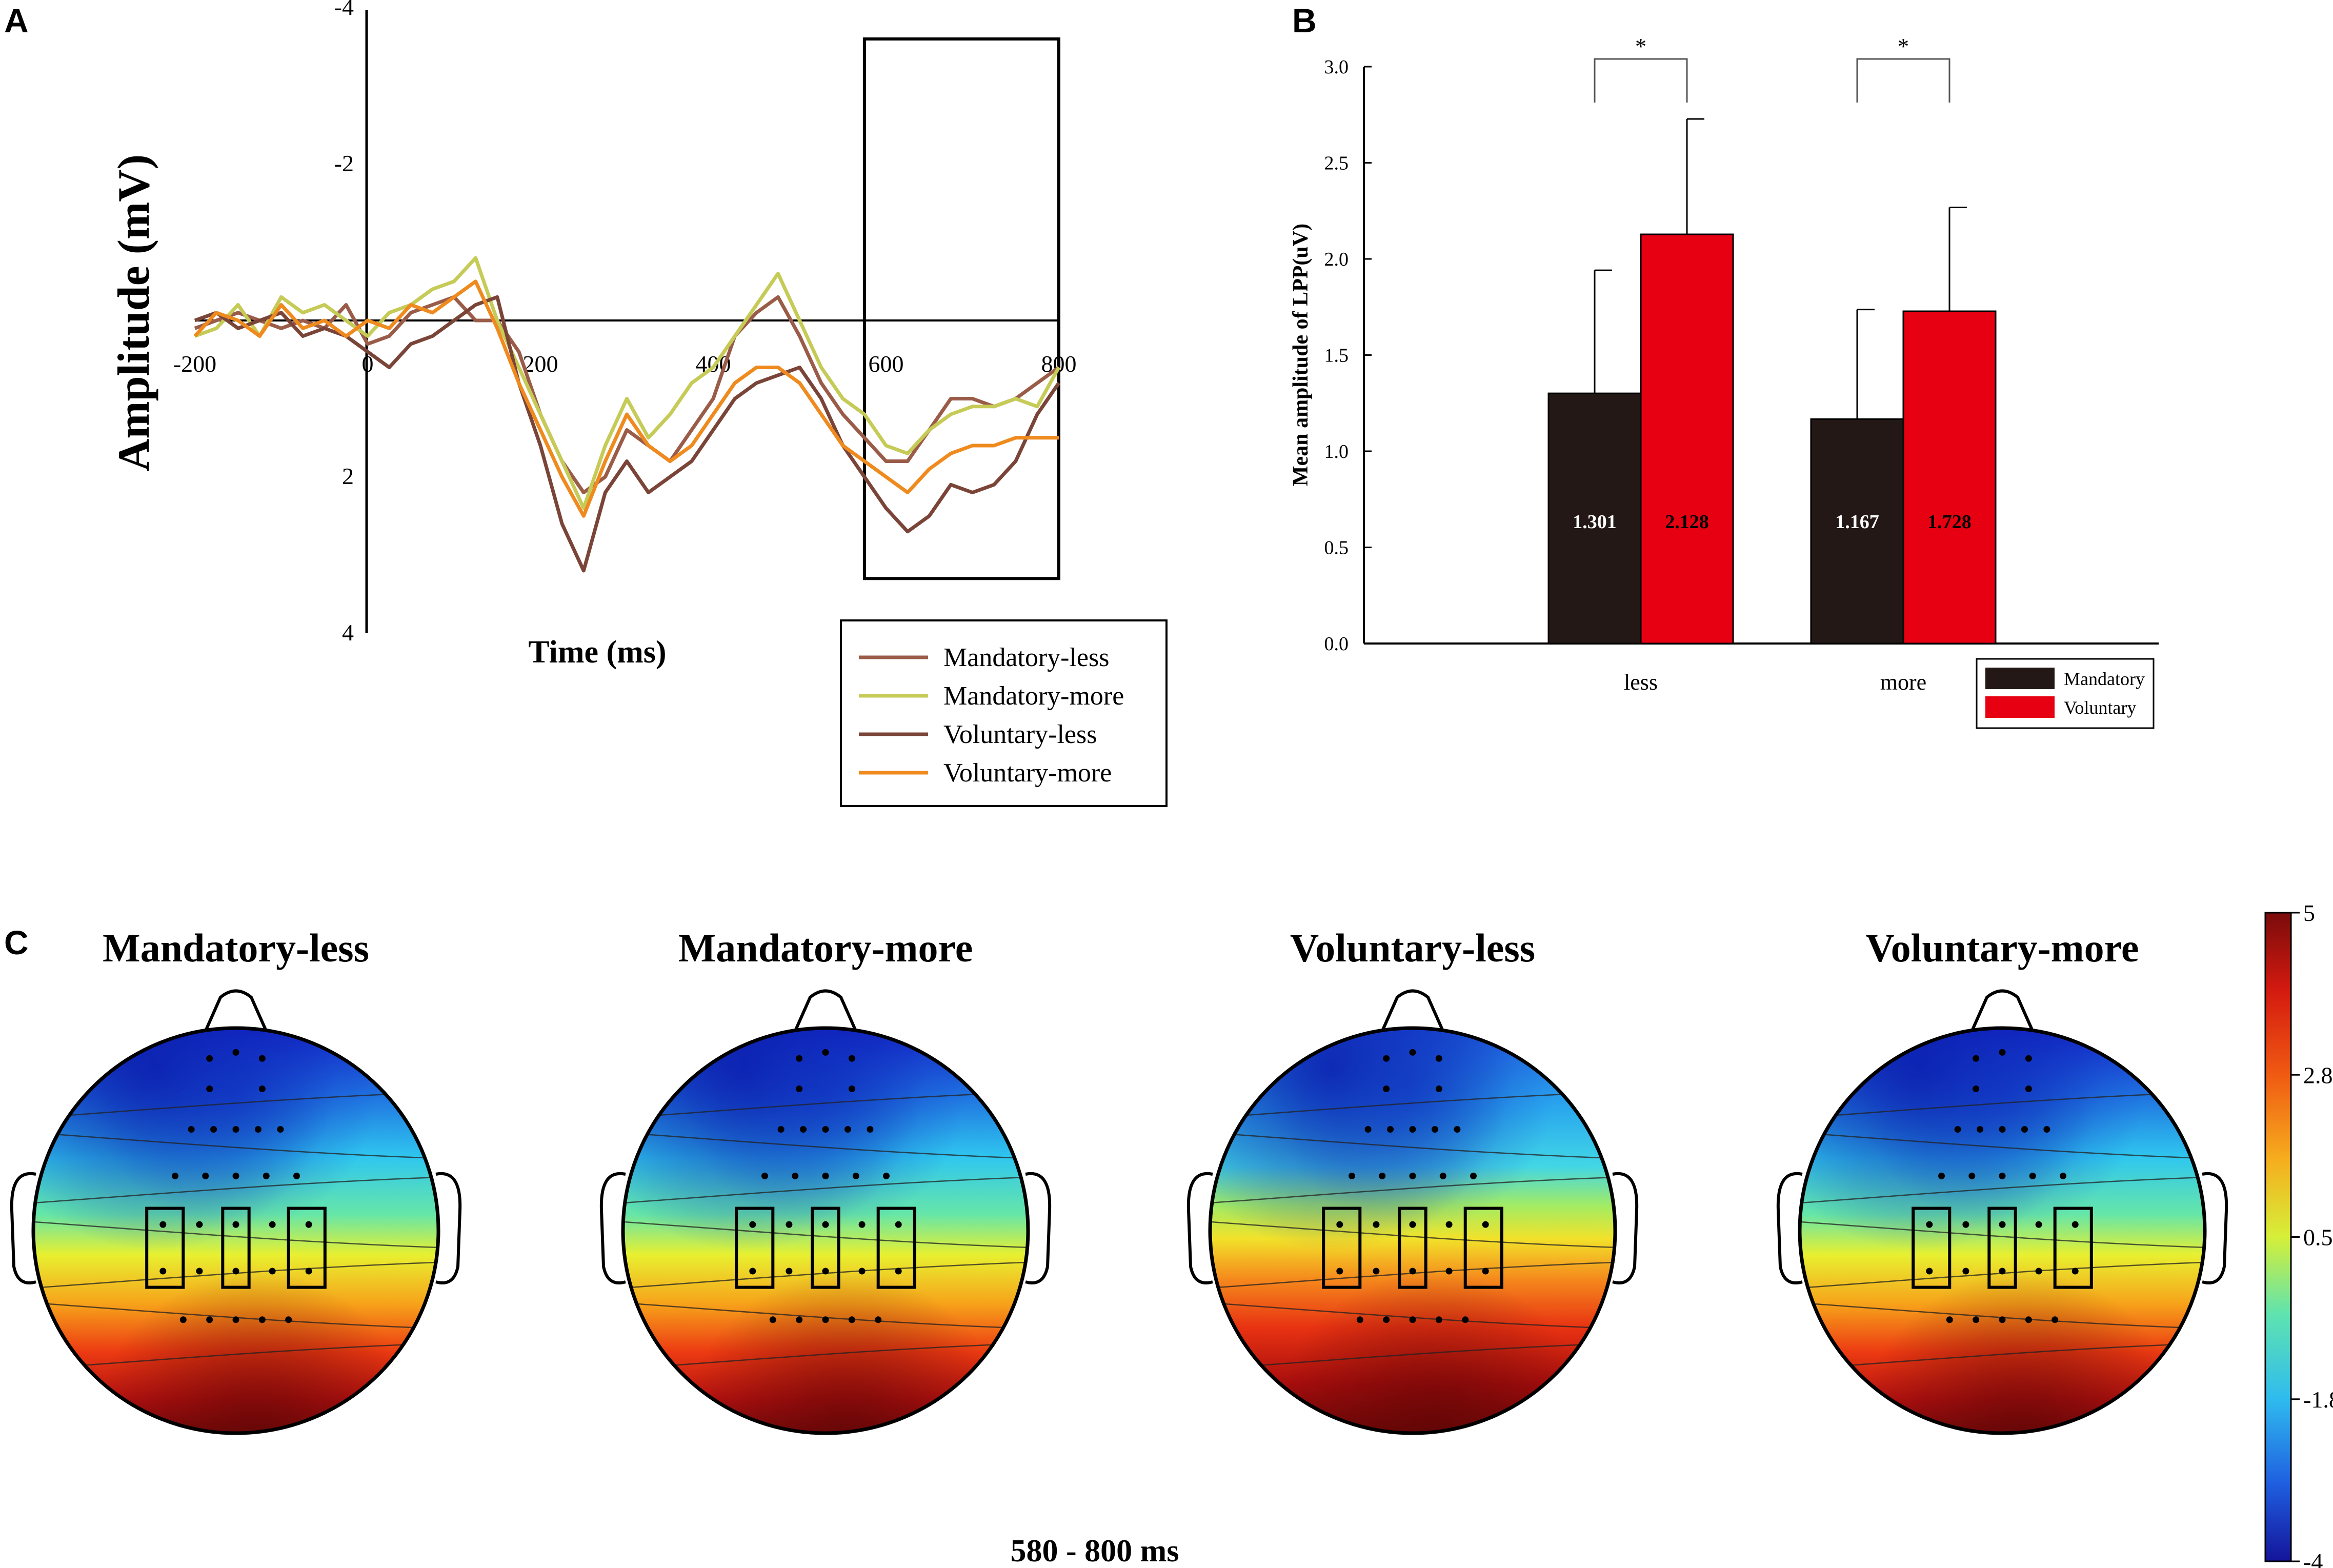  What do you see at coordinates (1026, 657) in the screenshot?
I see `legend-label: Mandatory-less` at bounding box center [1026, 657].